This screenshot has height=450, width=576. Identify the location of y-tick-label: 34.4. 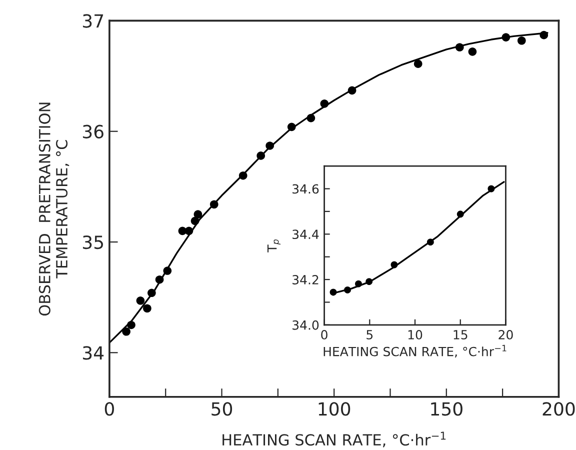
(305, 235).